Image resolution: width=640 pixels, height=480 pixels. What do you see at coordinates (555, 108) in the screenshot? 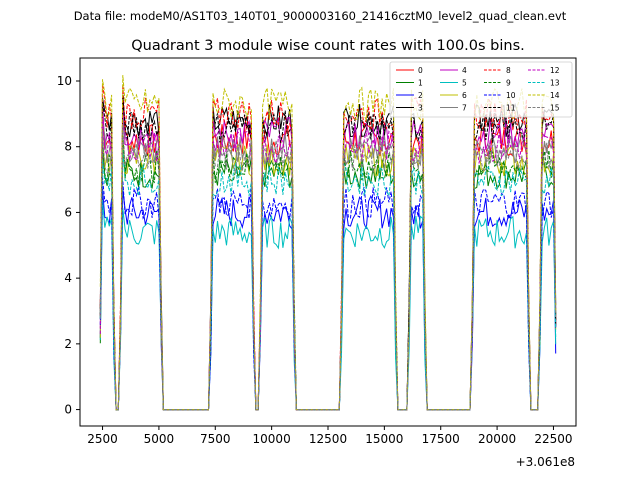
I see `legend-label-15: 15` at bounding box center [555, 108].